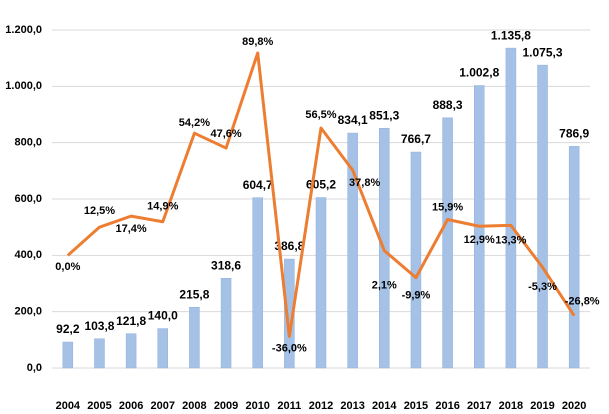 The height and width of the screenshot is (414, 609). Describe the element at coordinates (511, 35) in the screenshot. I see `bar-value-label: 1.135,8` at that location.